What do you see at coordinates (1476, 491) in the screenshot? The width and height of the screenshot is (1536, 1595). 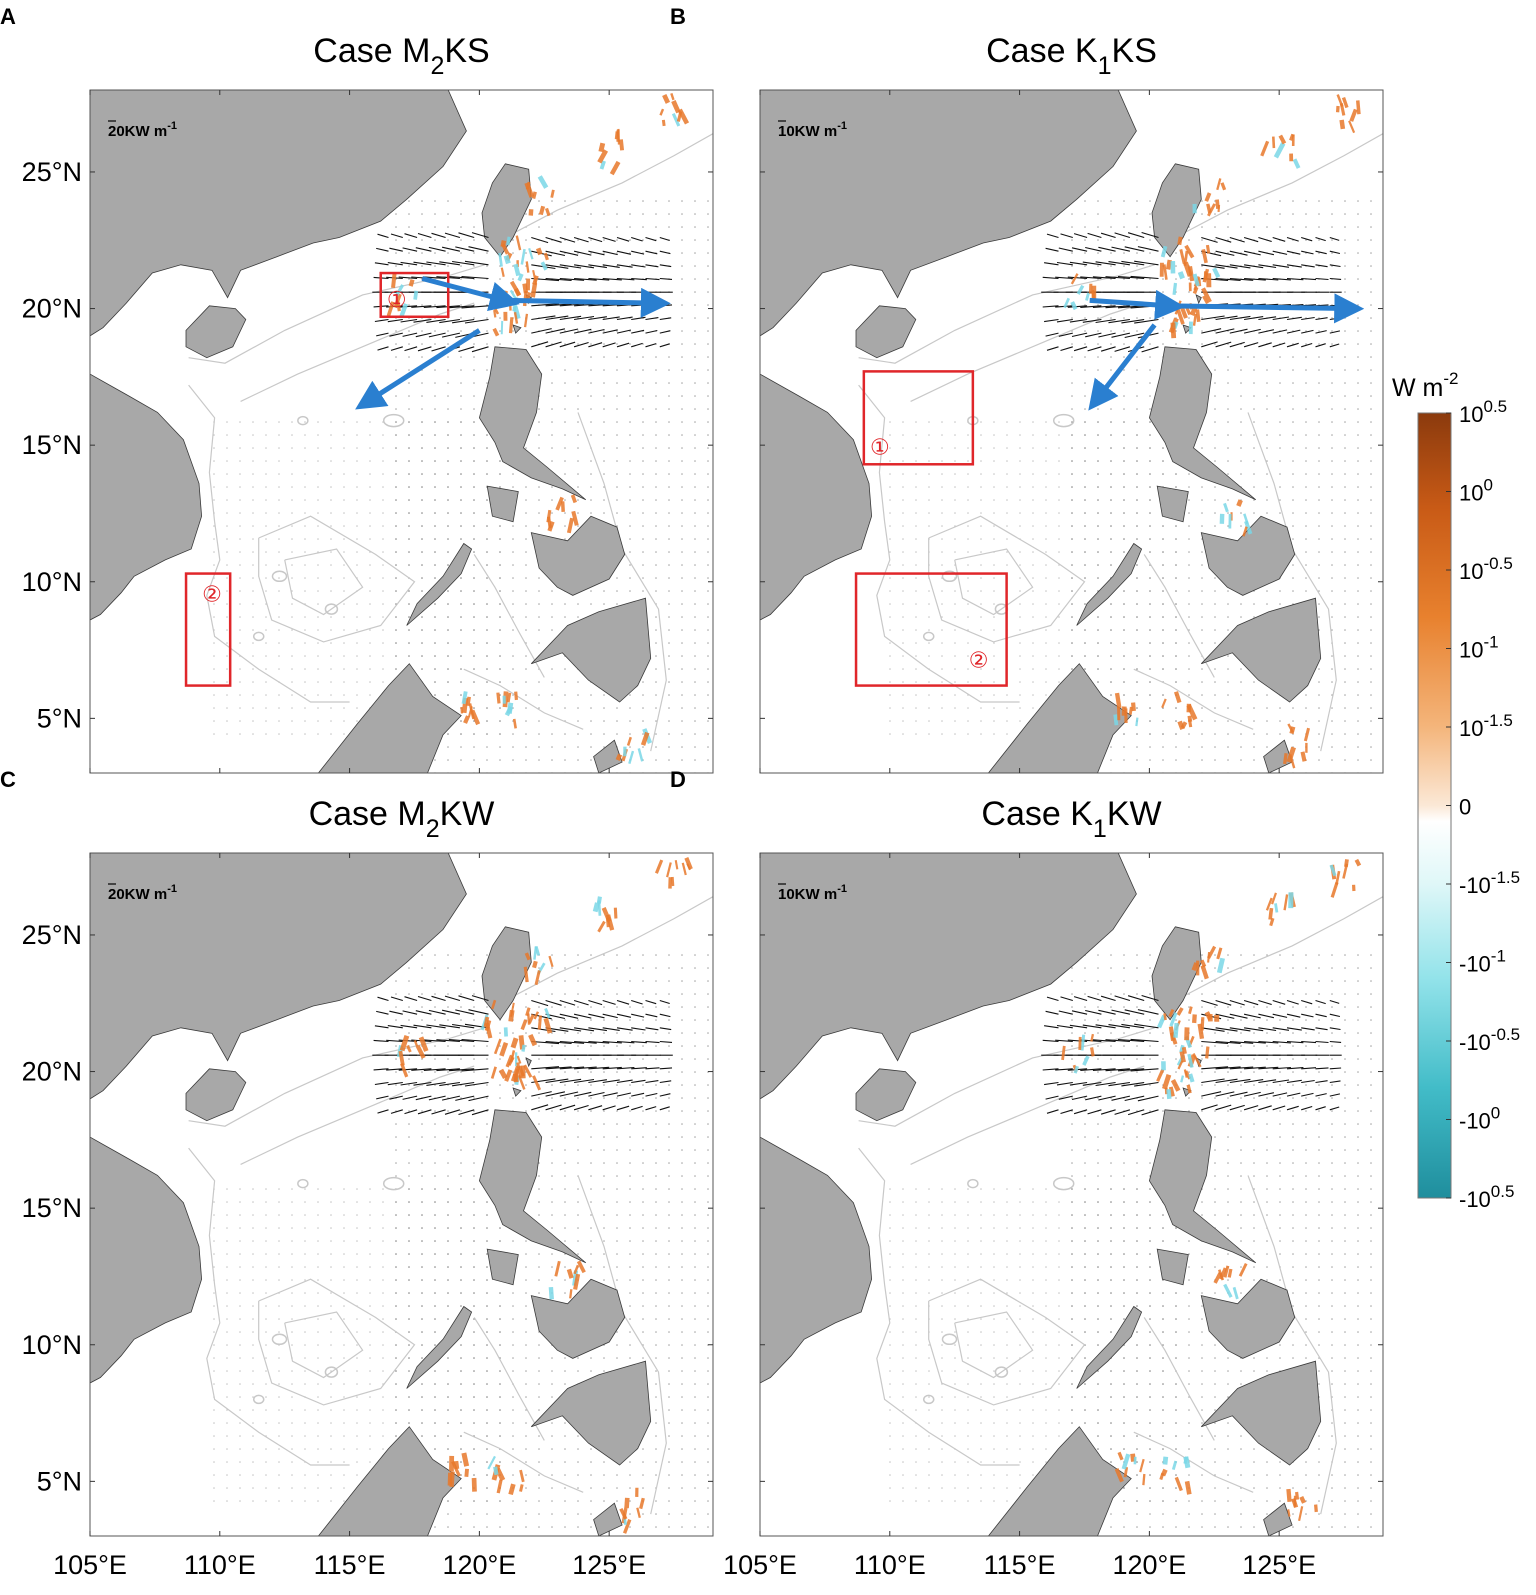 I see `colorbar-tick-label: 100` at bounding box center [1476, 491].